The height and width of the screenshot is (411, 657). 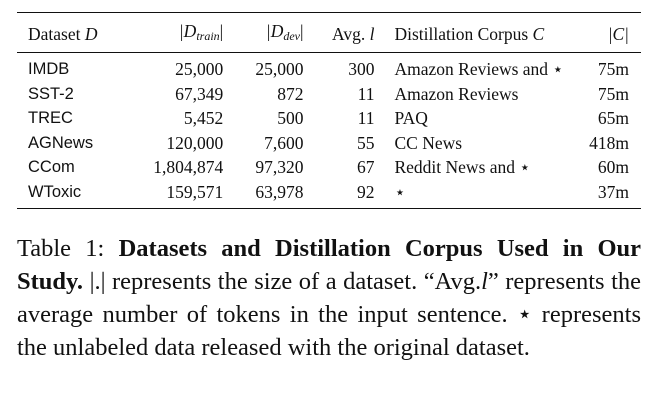 I want to click on header-dataset-symbol: D, so click(x=91, y=33).